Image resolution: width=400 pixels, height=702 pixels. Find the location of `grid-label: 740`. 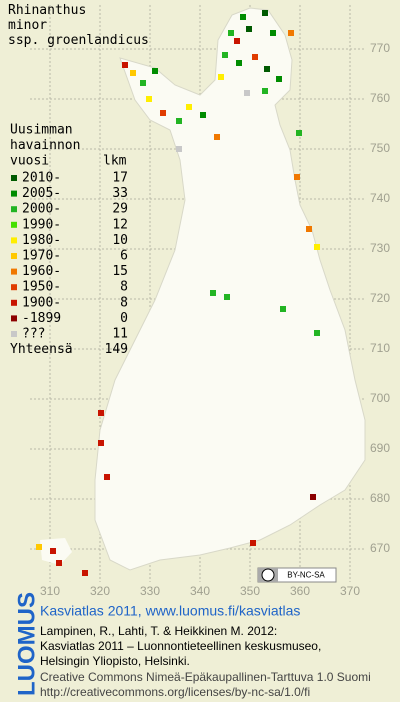

grid-label: 740 is located at coordinates (380, 198).